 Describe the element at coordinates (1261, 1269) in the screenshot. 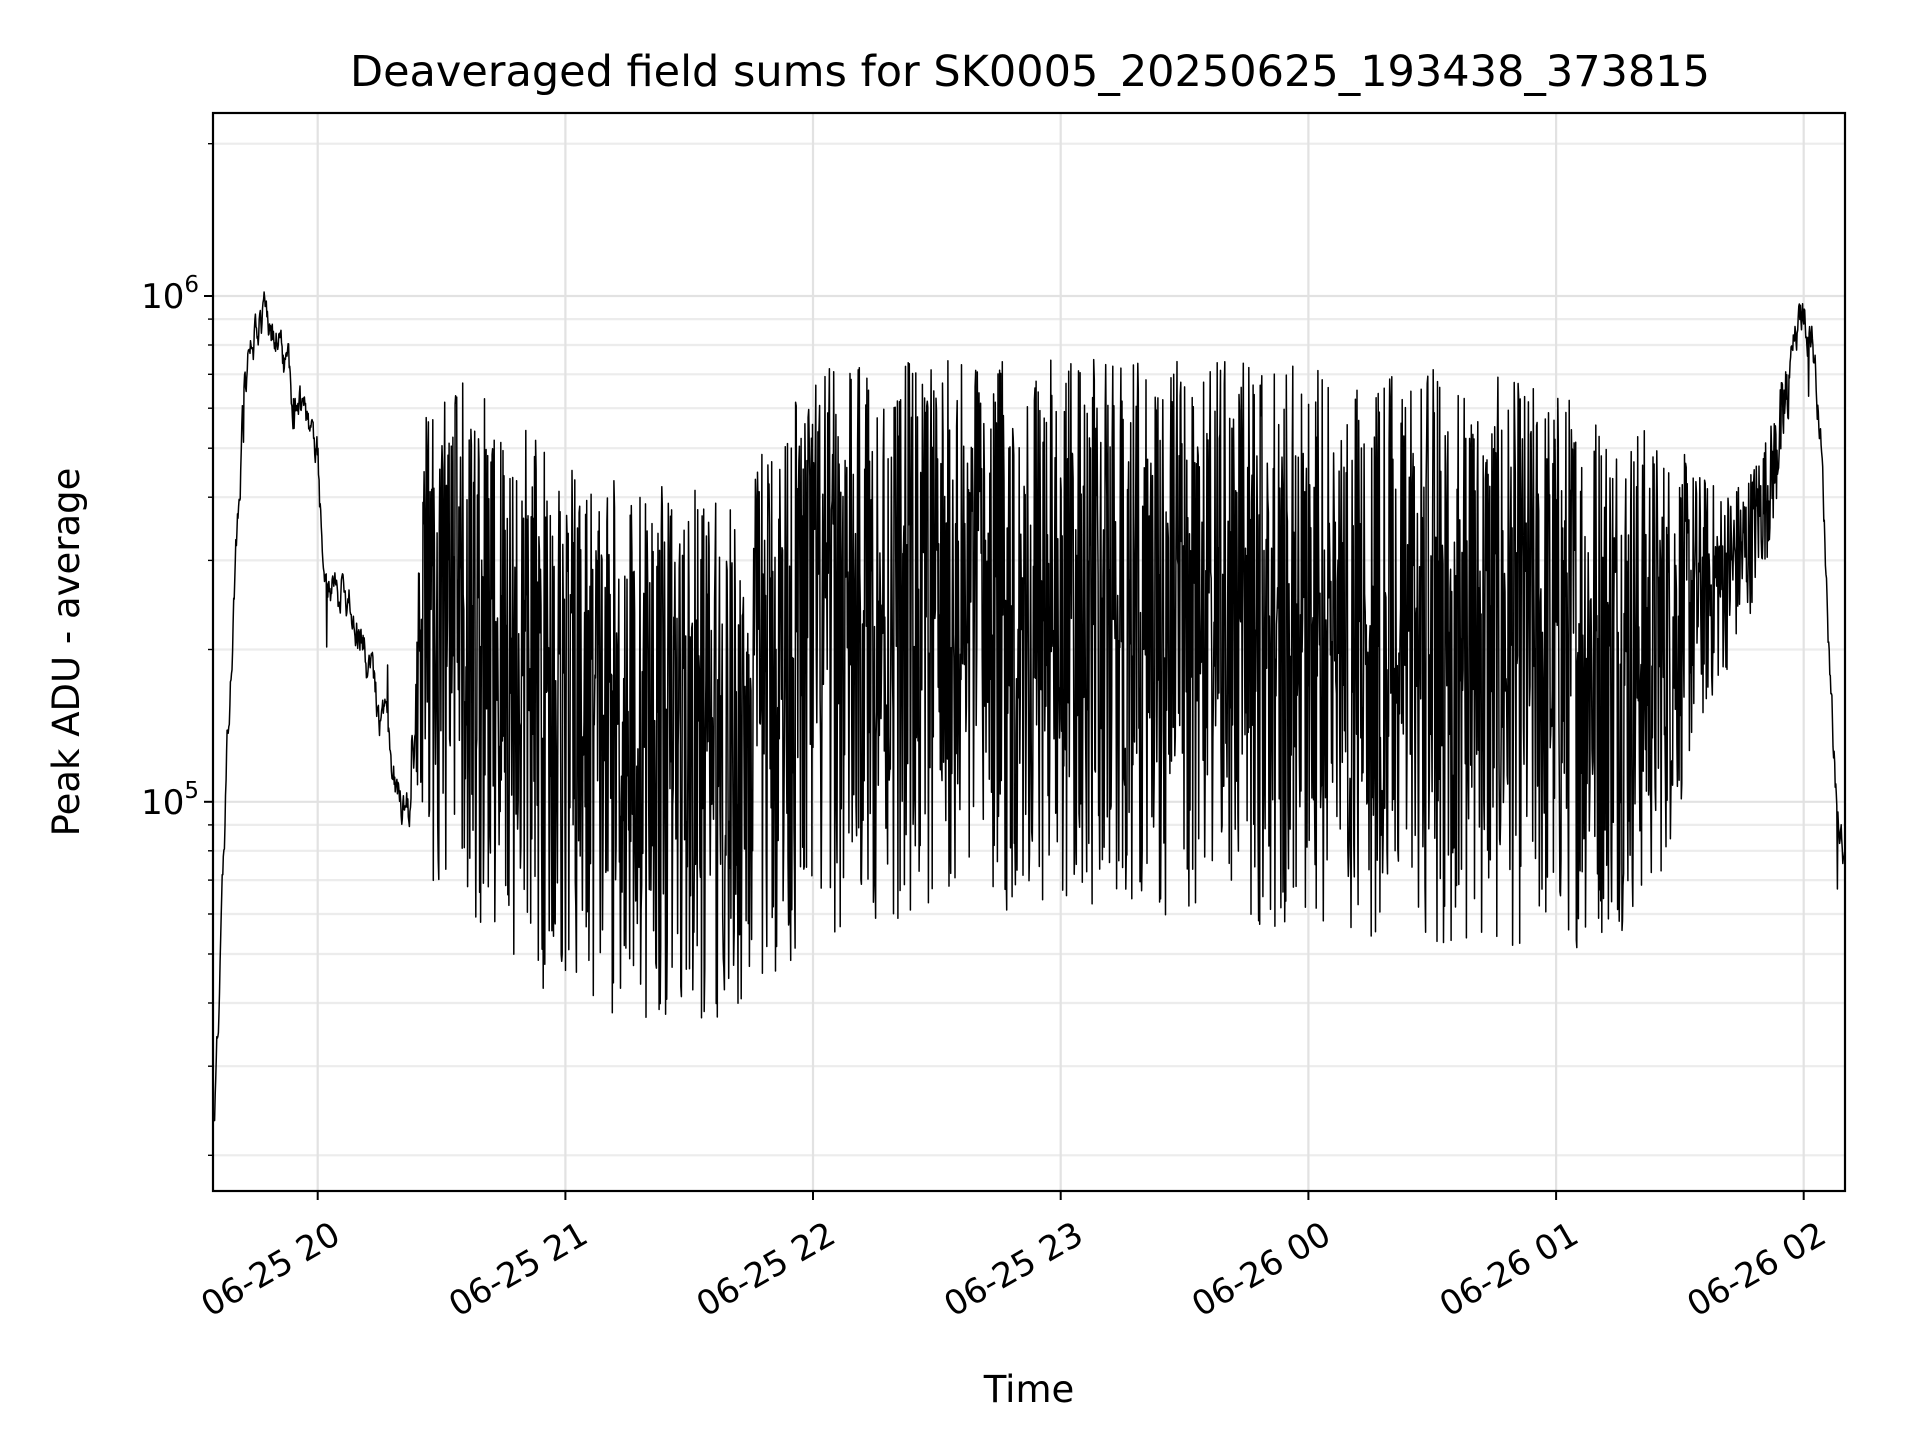

I see `x-tick-label-4: 06-26 00` at that location.